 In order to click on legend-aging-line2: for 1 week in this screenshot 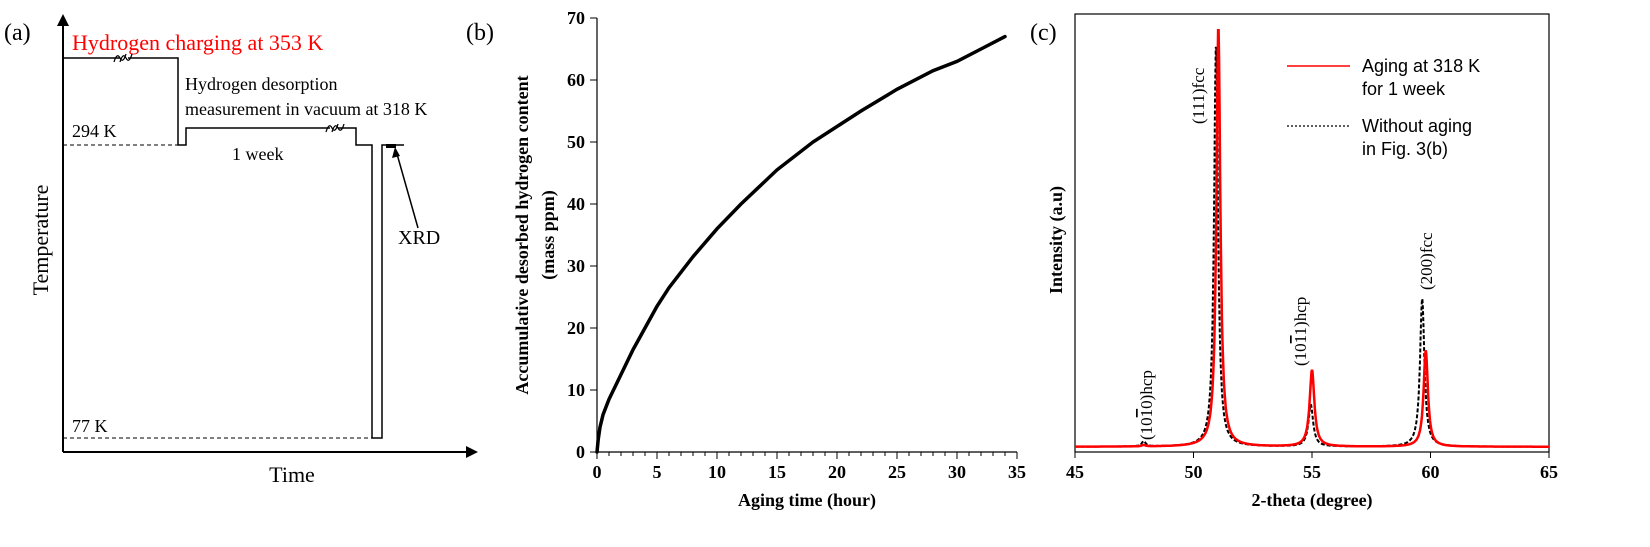, I will do `click(1404, 89)`.